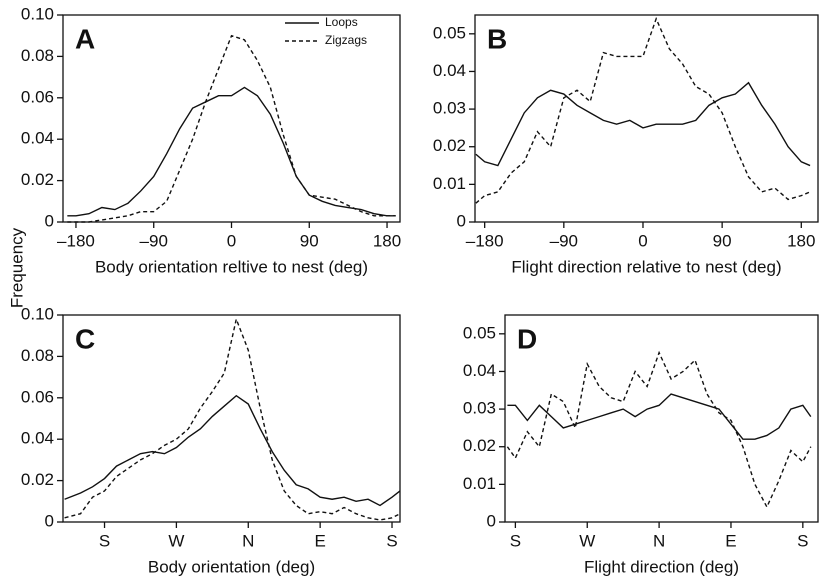 The image size is (827, 588). What do you see at coordinates (527, 338) in the screenshot?
I see `panel-label: D` at bounding box center [527, 338].